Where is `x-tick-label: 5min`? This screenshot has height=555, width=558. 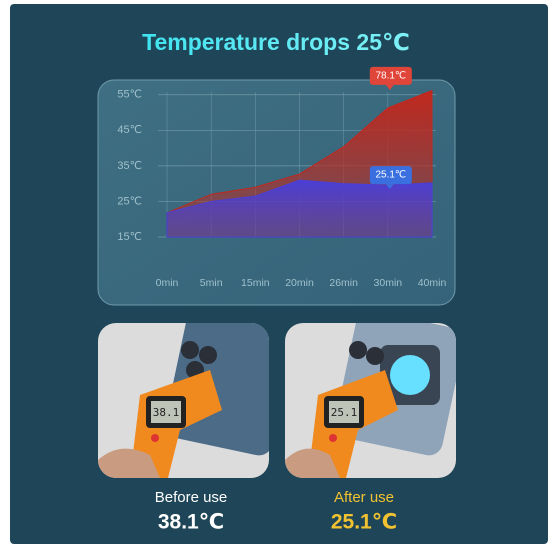
x-tick-label: 5min is located at coordinates (211, 283).